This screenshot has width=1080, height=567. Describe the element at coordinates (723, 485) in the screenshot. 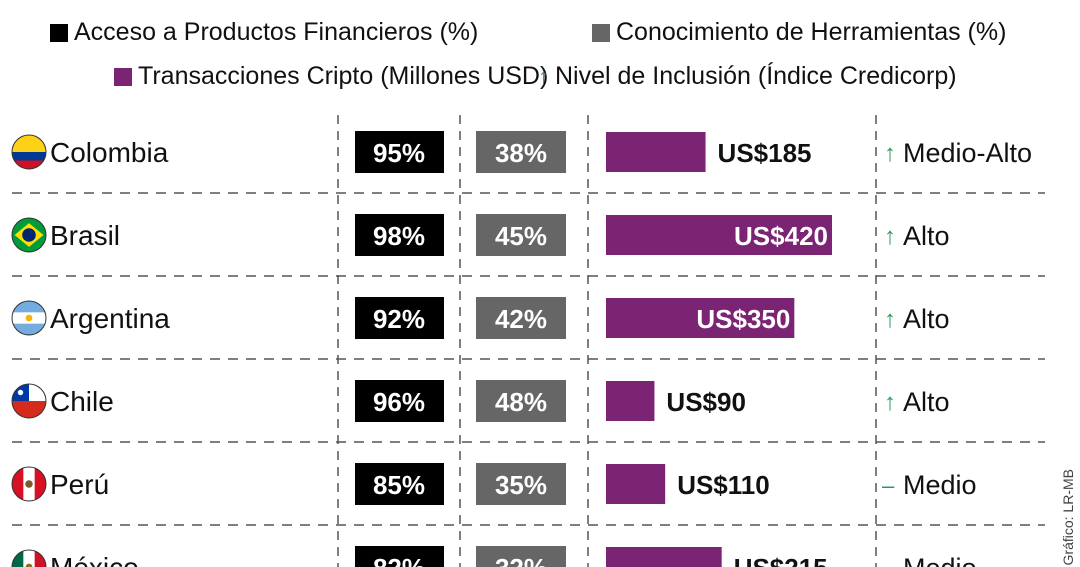

I see `crypto-value-label: US$110` at that location.